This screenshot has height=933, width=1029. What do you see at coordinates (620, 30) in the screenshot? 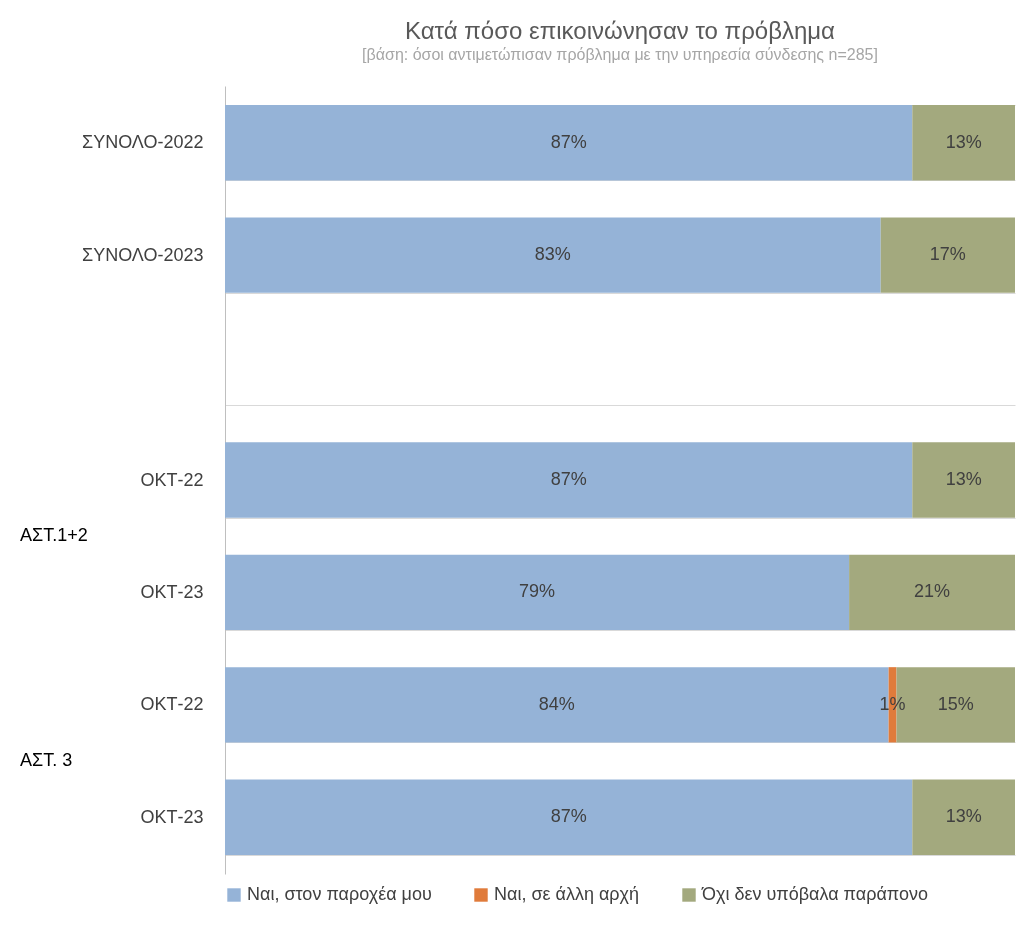
I see `chart-title: Κατά πόσο επικοινώνησαν το πρόβλημα` at bounding box center [620, 30].